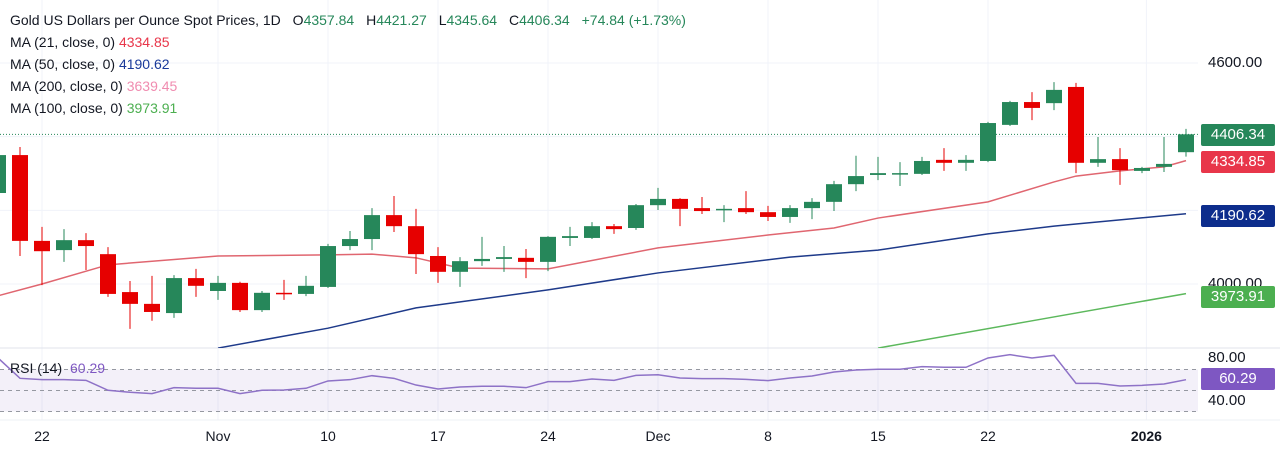  Describe the element at coordinates (1238, 379) in the screenshot. I see `rsi-badge: 60.29` at that location.